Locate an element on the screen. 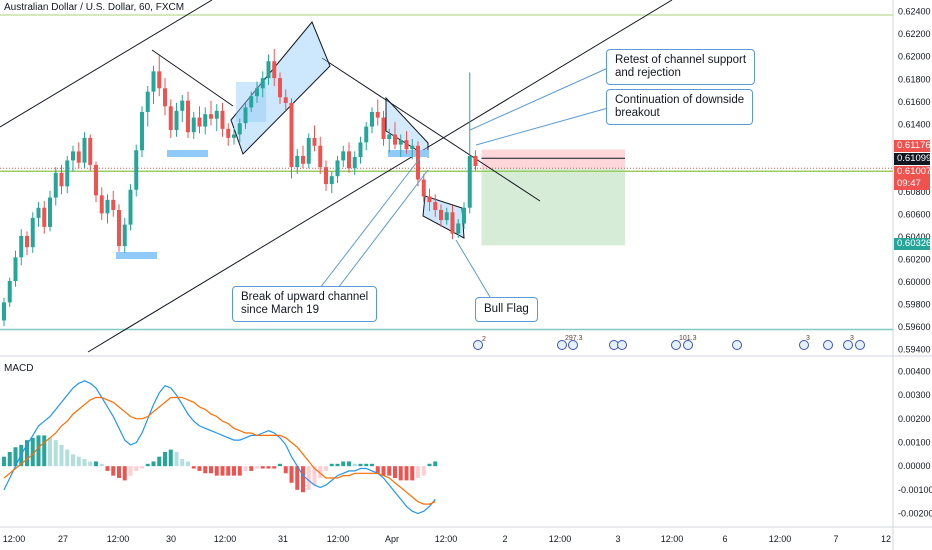 This screenshot has height=550, width=932. annotation-bull-flag-text: Bull Flag is located at coordinates (506, 309).